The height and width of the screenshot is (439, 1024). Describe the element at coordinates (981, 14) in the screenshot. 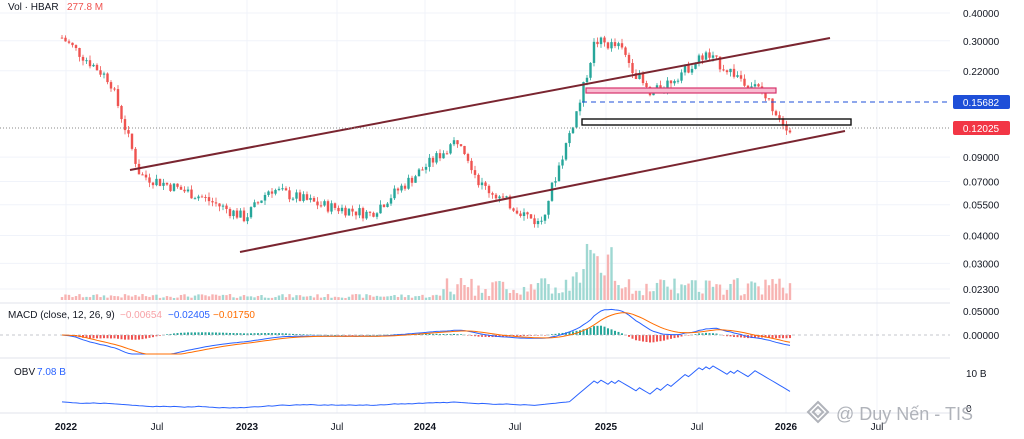

I see `price-tick-label: 0.40000` at that location.